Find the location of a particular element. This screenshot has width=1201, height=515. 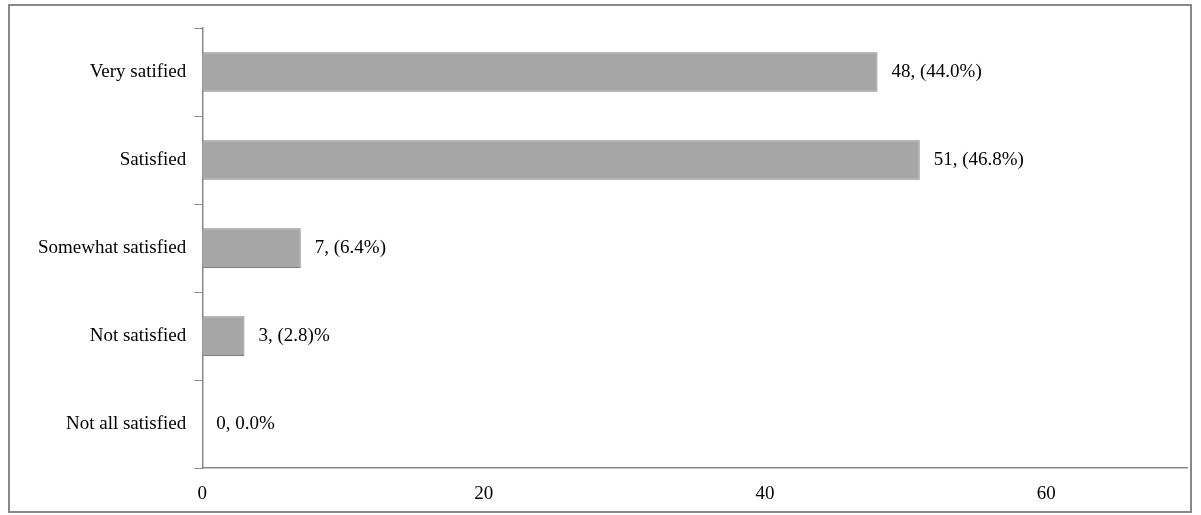

data-label: 3, (2.8)% is located at coordinates (294, 335).